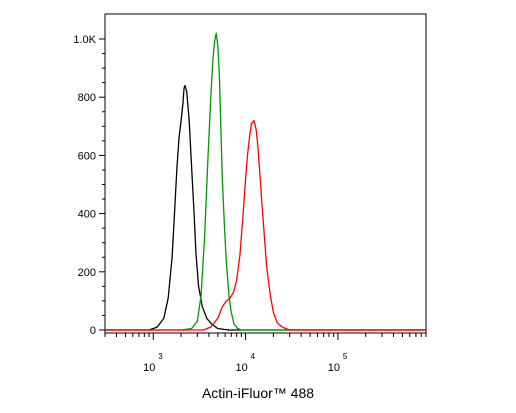  I want to click on y-tick-label: 200, so click(87, 273).